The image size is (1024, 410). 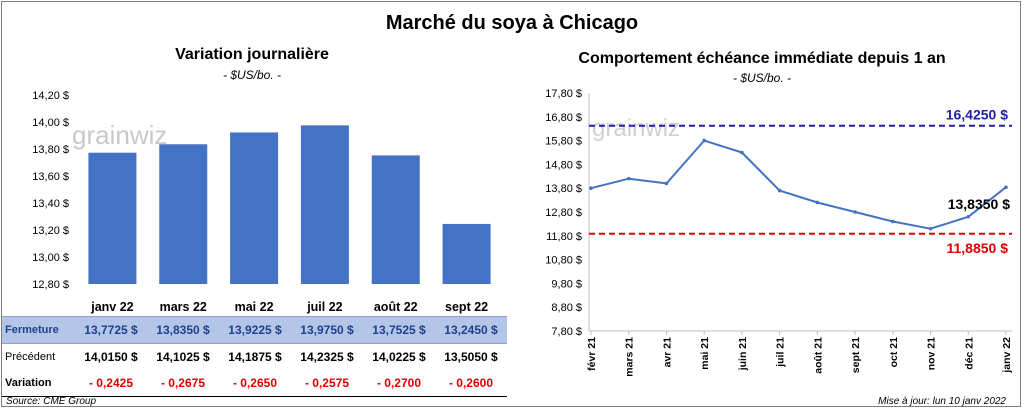 What do you see at coordinates (183, 383) in the screenshot?
I see `table-cell: - 0,2675` at bounding box center [183, 383].